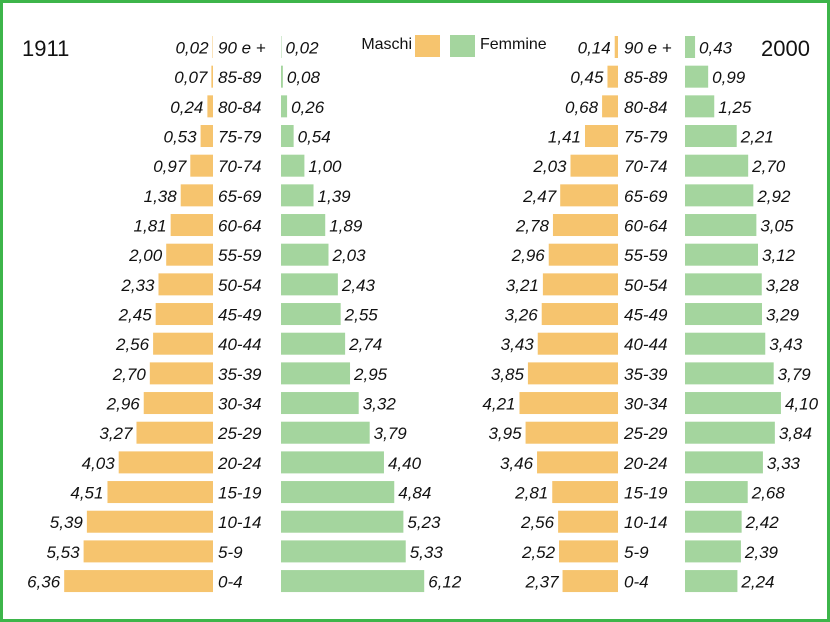  I want to click on value-label: 3,85, so click(508, 374).